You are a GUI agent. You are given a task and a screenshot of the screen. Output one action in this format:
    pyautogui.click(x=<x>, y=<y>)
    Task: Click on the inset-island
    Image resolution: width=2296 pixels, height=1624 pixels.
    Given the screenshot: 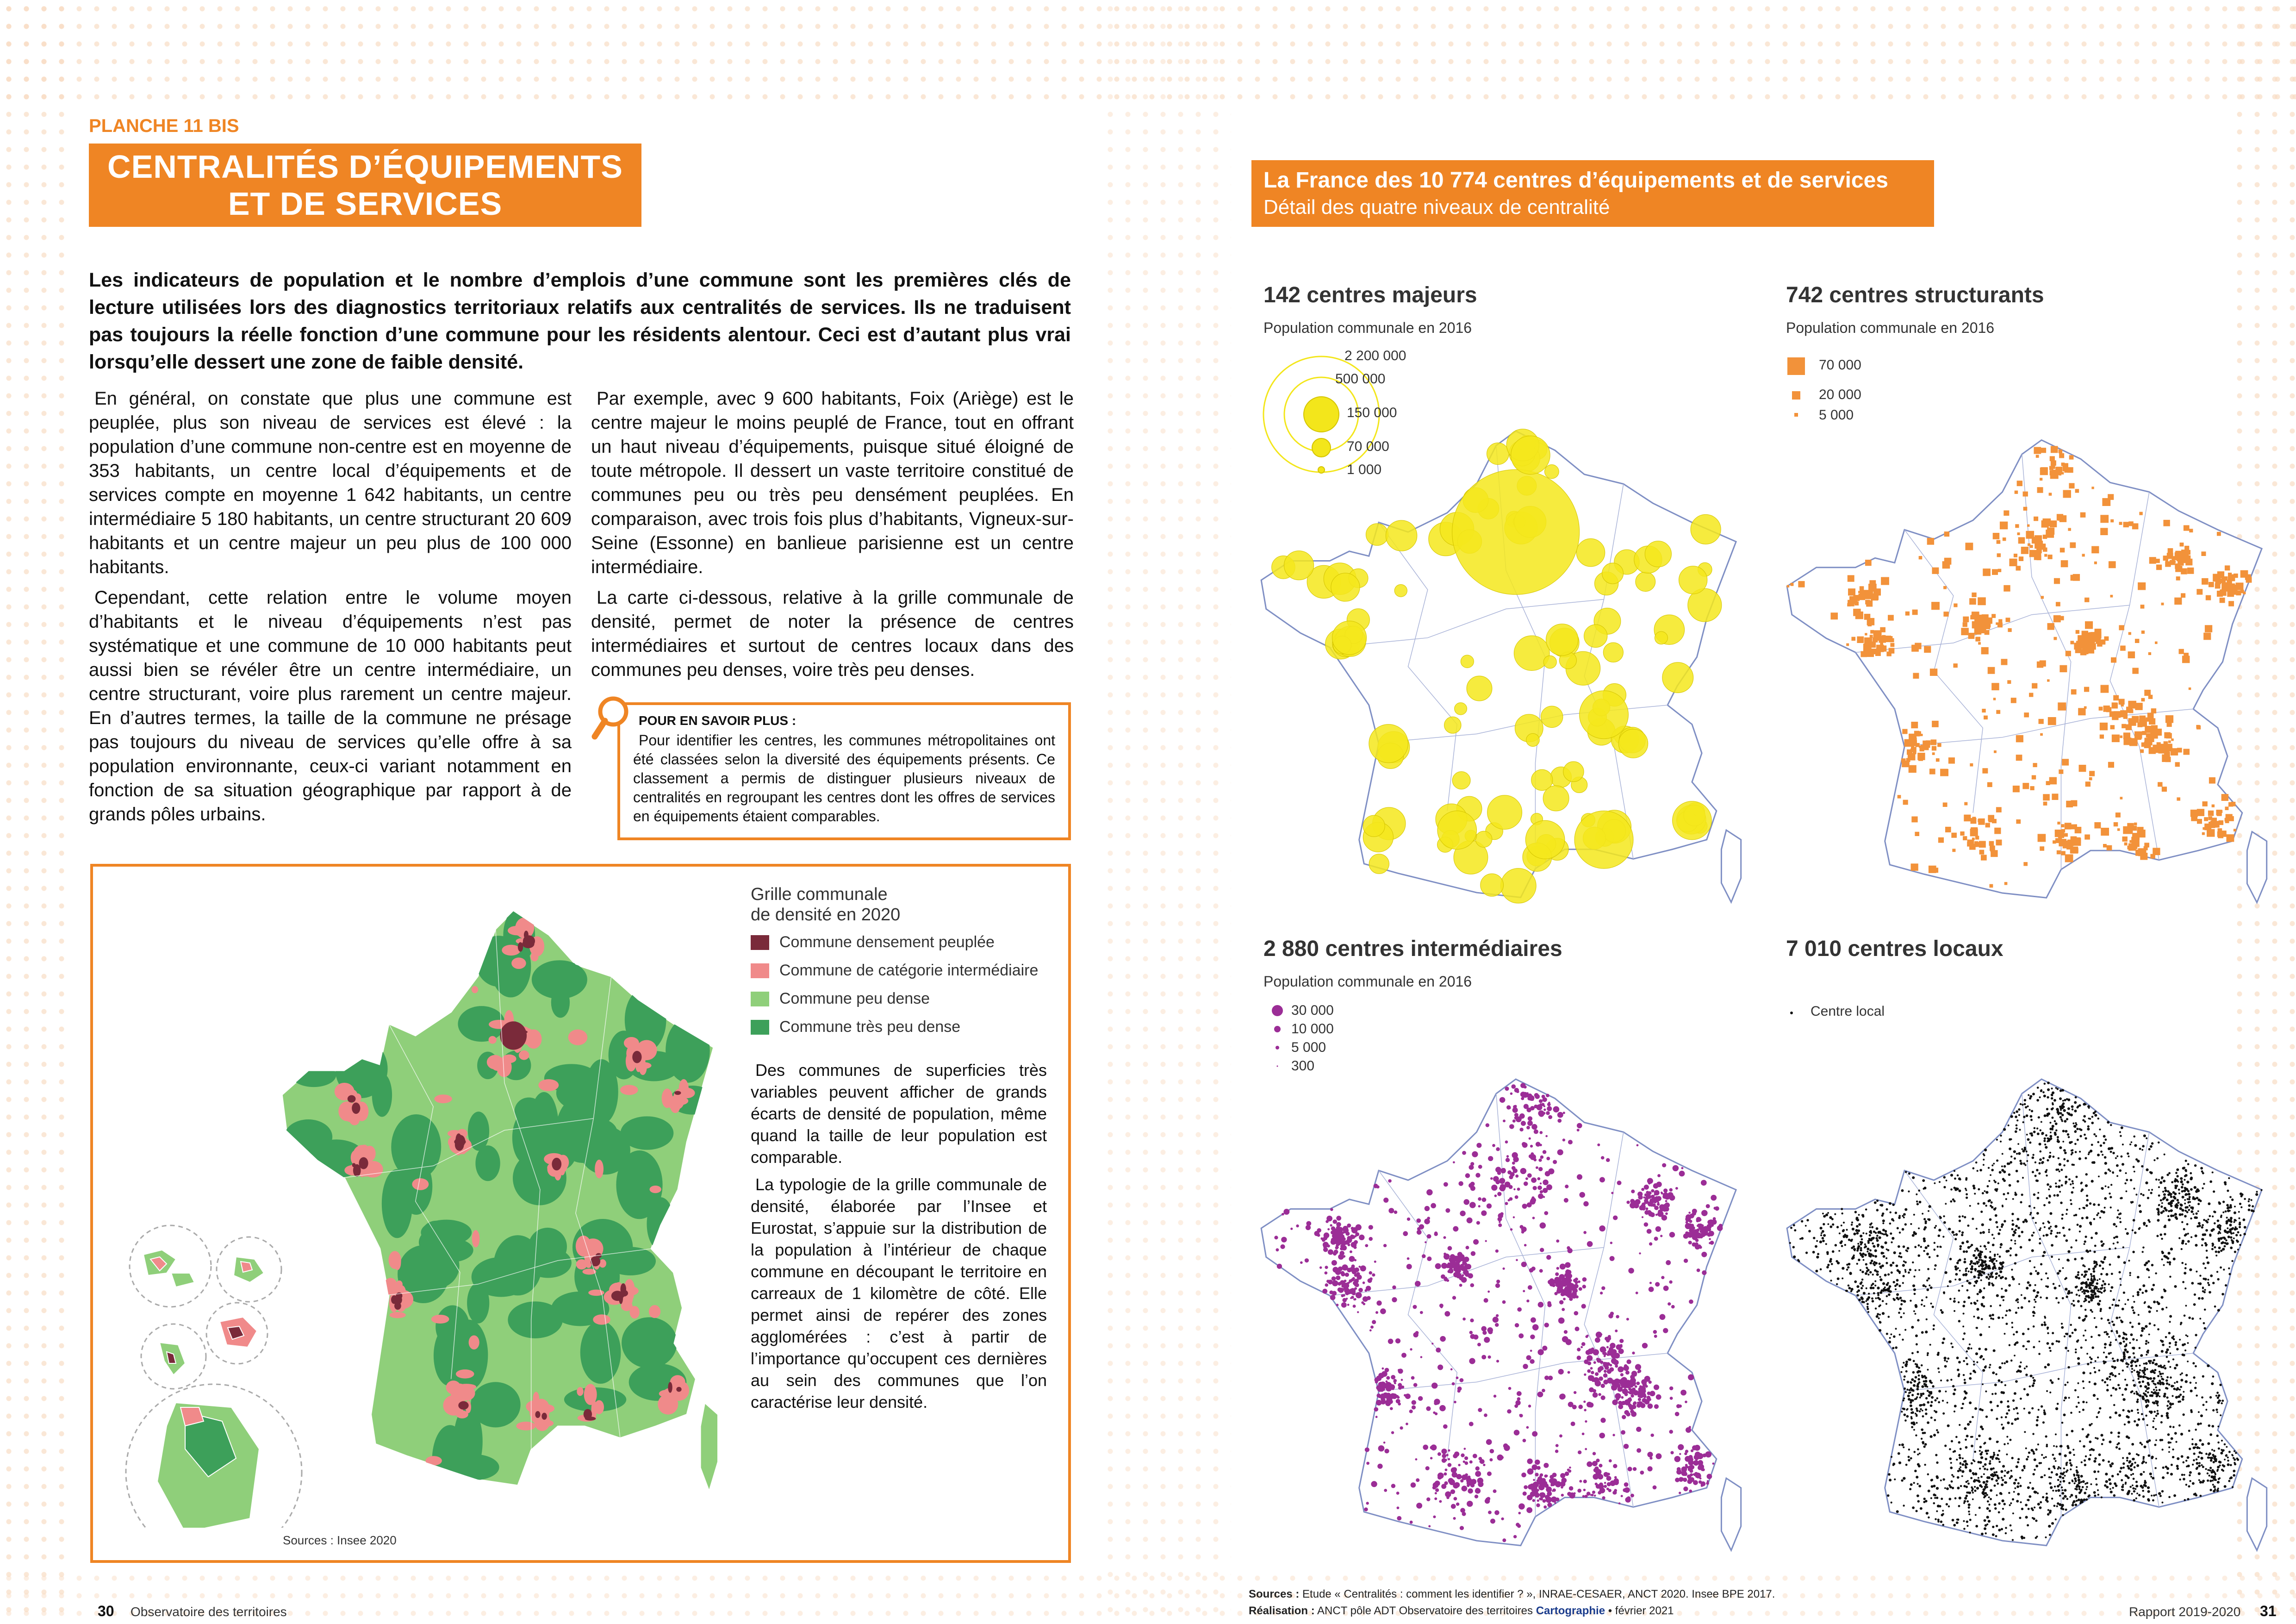 What is the action you would take?
    pyautogui.click(x=169, y=1268)
    